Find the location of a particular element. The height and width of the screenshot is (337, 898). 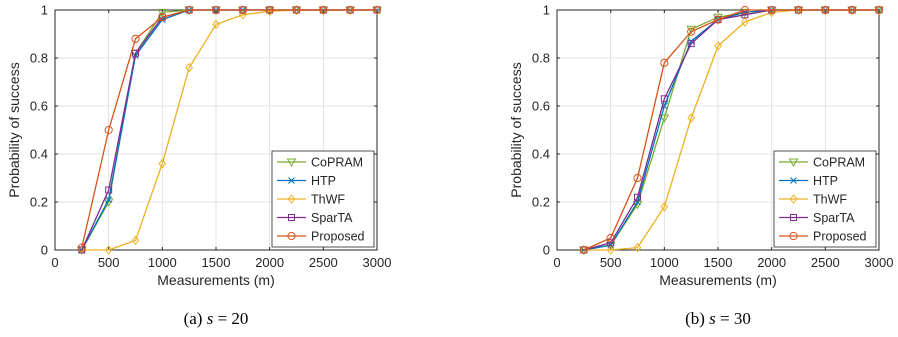

legend-label-copram: CoPRAM is located at coordinates (839, 163).